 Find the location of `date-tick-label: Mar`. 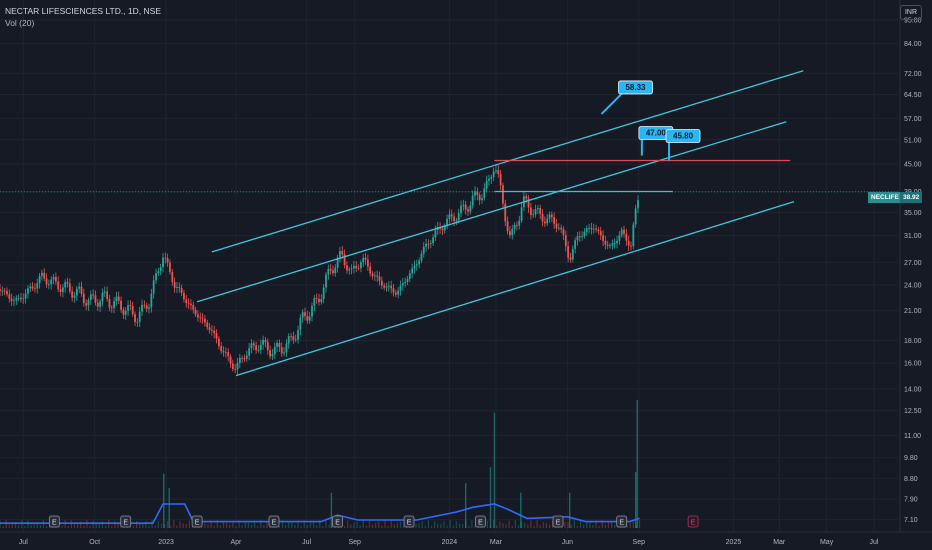

date-tick-label: Mar is located at coordinates (779, 542).